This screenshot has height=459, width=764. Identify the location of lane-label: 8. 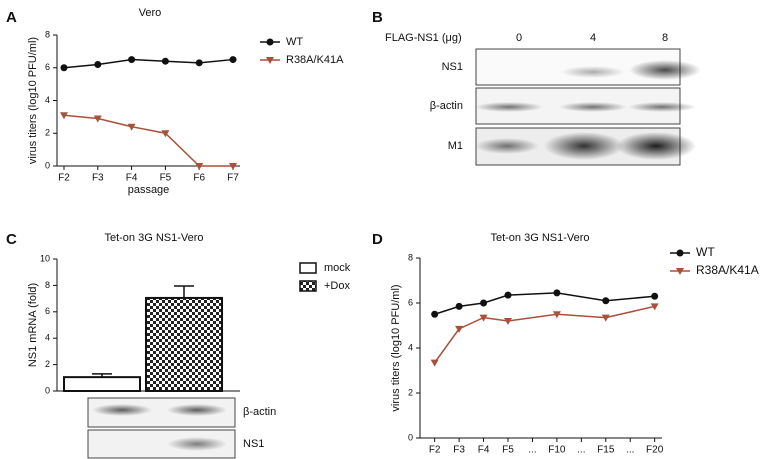
(665, 38).